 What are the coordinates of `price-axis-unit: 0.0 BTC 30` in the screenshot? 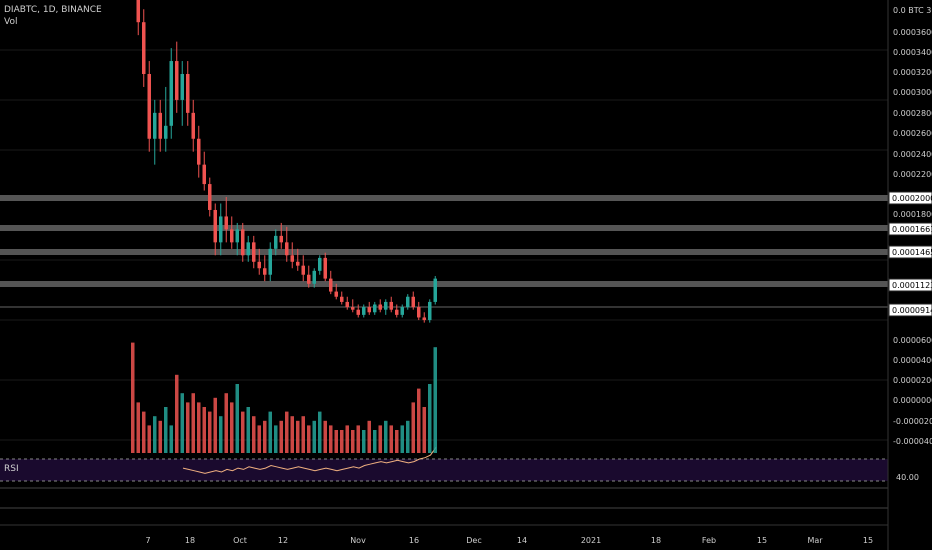 It's located at (912, 10).